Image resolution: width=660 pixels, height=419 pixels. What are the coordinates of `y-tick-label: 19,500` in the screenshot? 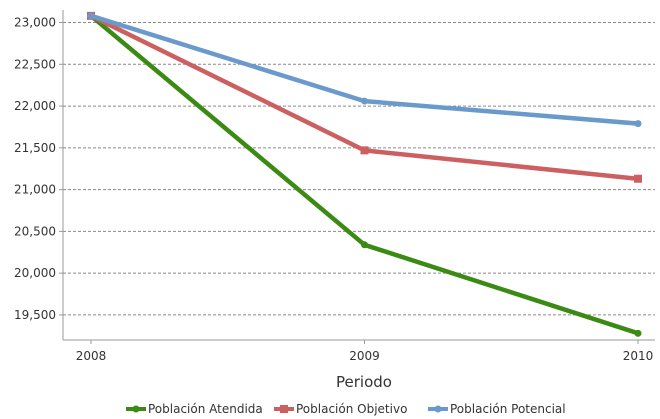 It's located at (35, 315).